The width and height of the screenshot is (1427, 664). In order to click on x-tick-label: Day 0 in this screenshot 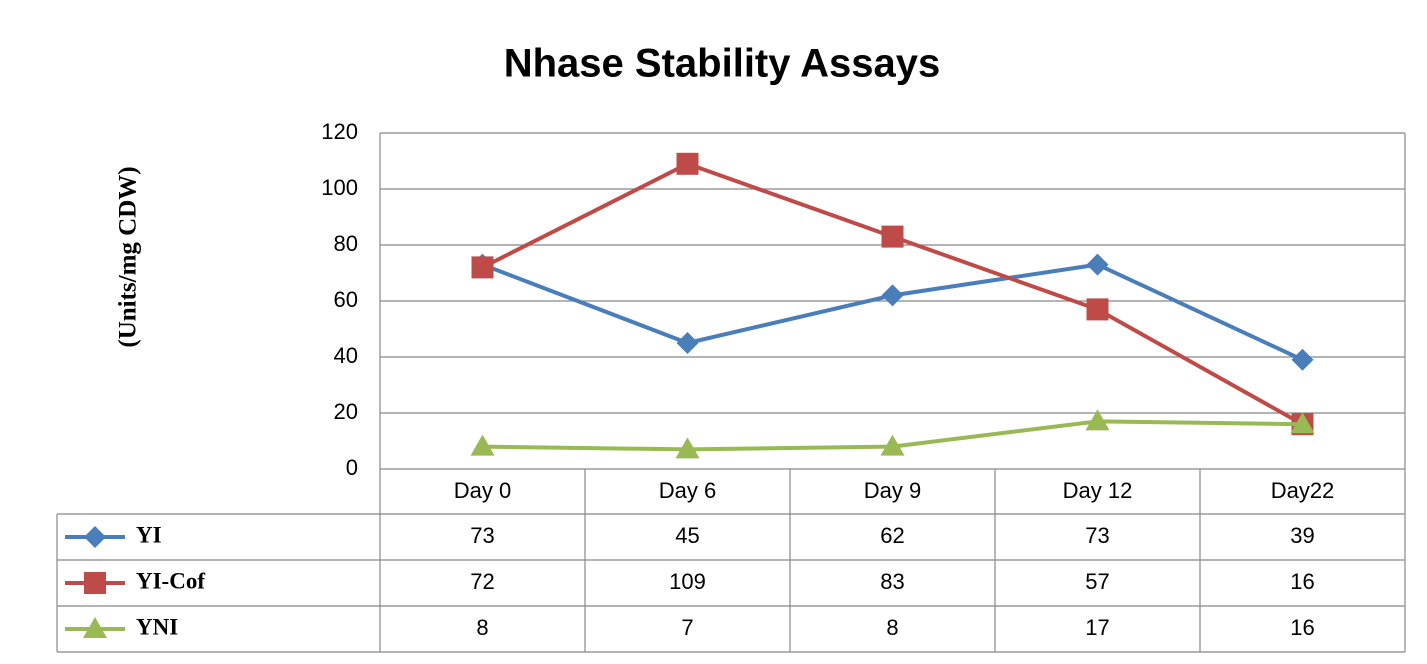, I will do `click(482, 490)`.